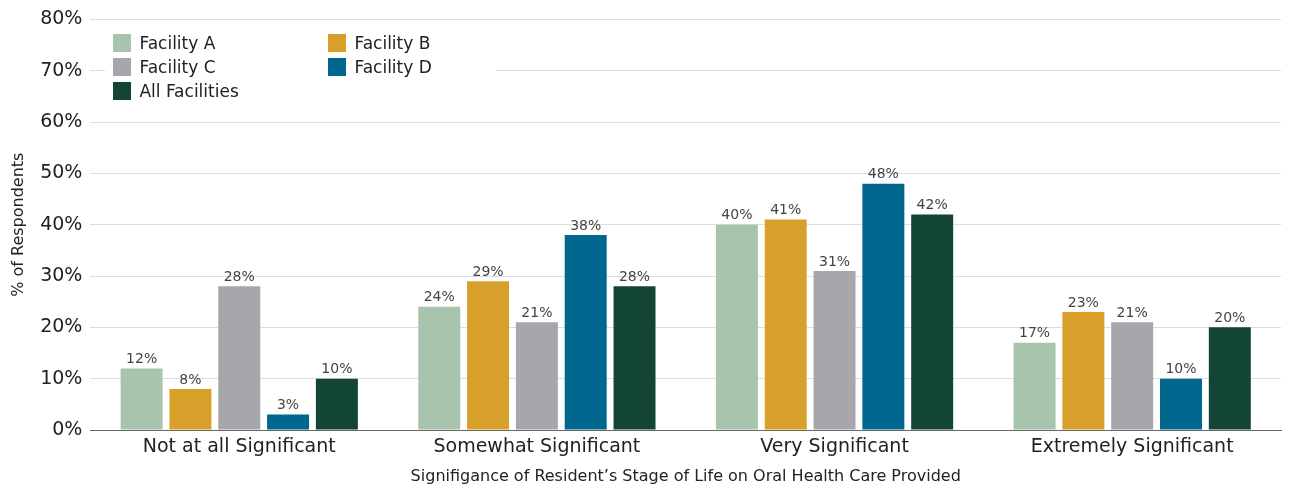  I want to click on y-tick-label: 50%, so click(61, 171).